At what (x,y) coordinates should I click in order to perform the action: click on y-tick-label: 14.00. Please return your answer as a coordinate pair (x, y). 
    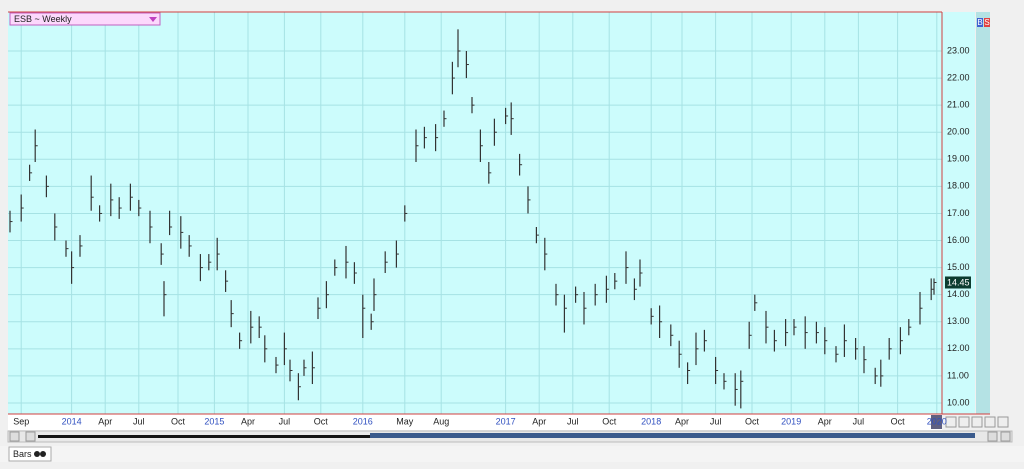
    Looking at the image, I should click on (958, 294).